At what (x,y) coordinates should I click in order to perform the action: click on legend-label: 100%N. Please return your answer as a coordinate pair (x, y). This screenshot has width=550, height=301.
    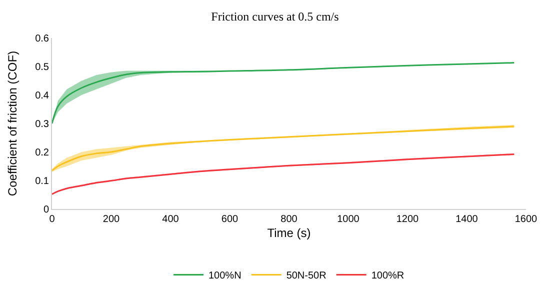
    Looking at the image, I should click on (225, 276).